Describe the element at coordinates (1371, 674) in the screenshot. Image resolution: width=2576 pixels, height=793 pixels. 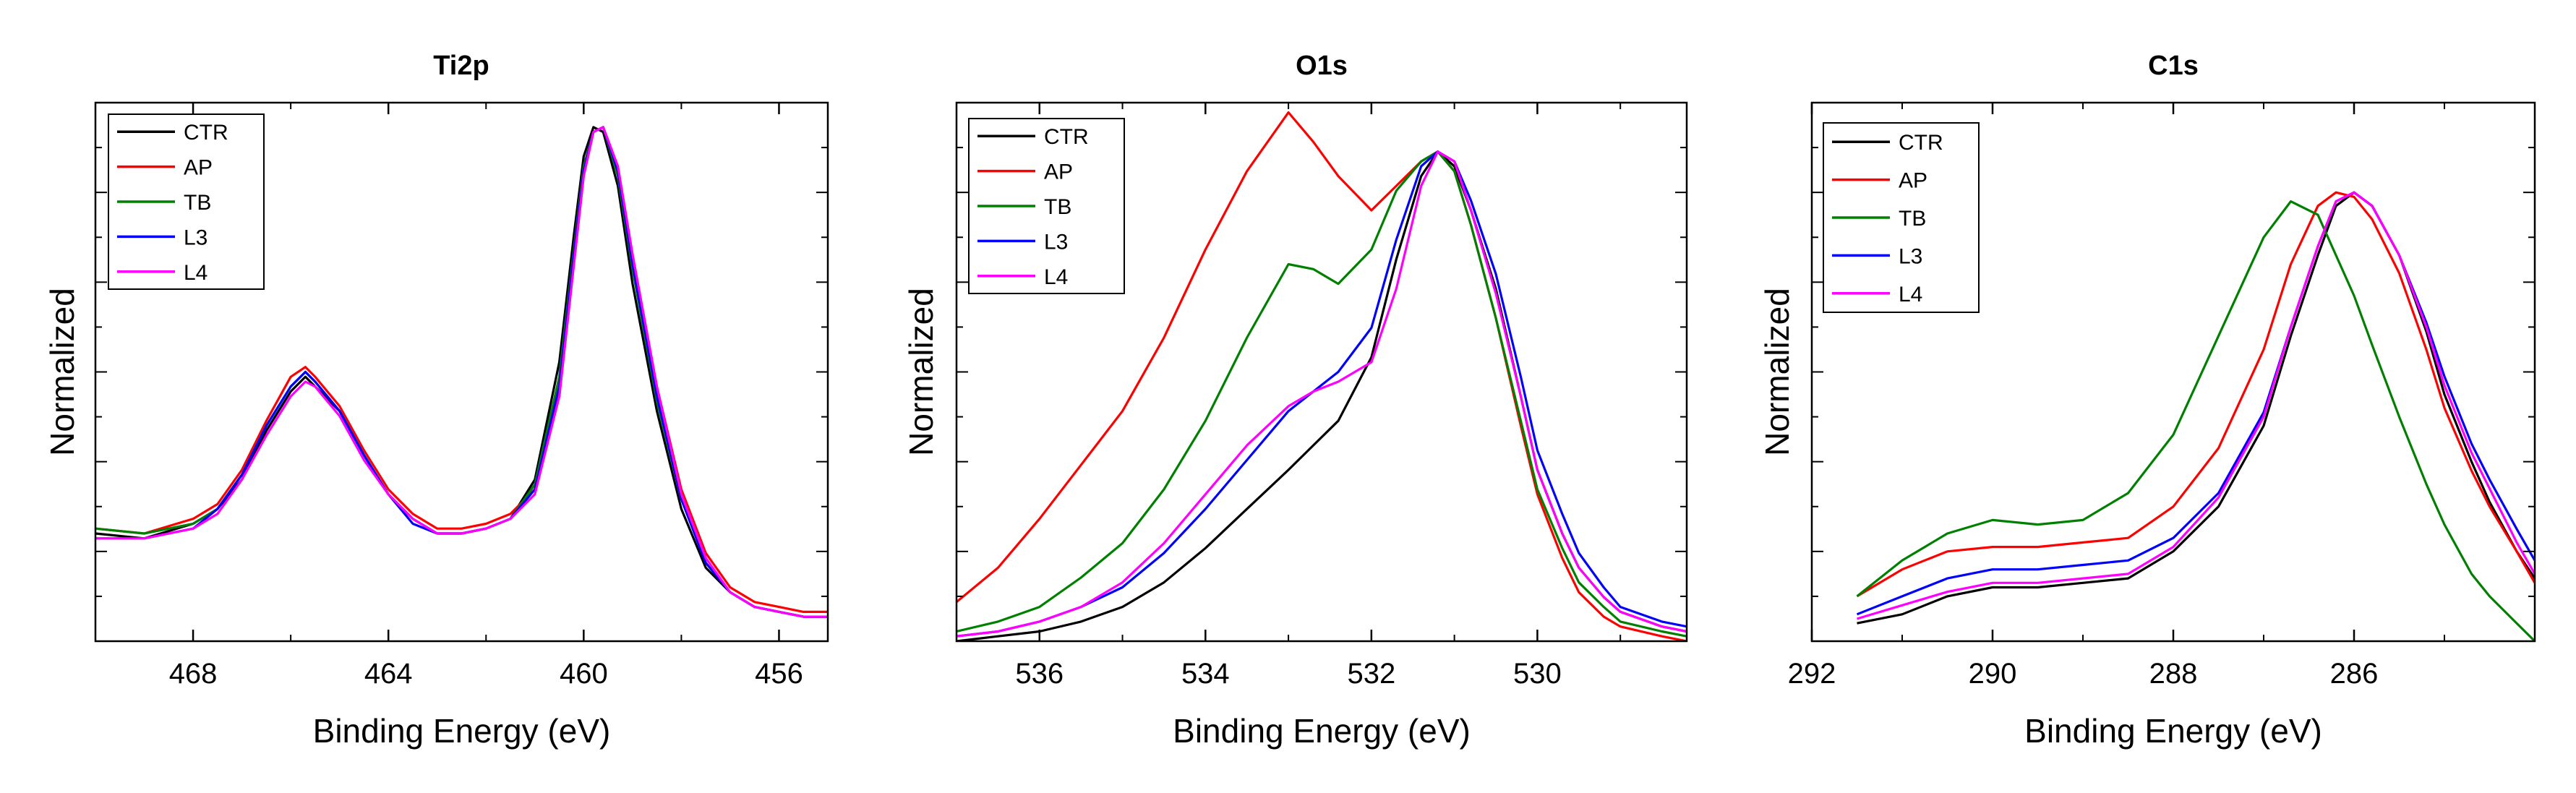
I see `x-tick-label: 532` at that location.